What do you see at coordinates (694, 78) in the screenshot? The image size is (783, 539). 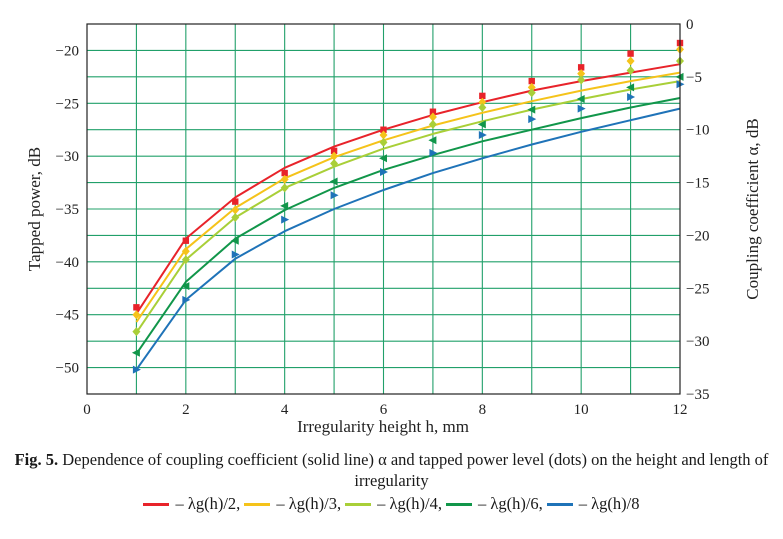 I see `y-right-tick-label: −5` at bounding box center [694, 78].